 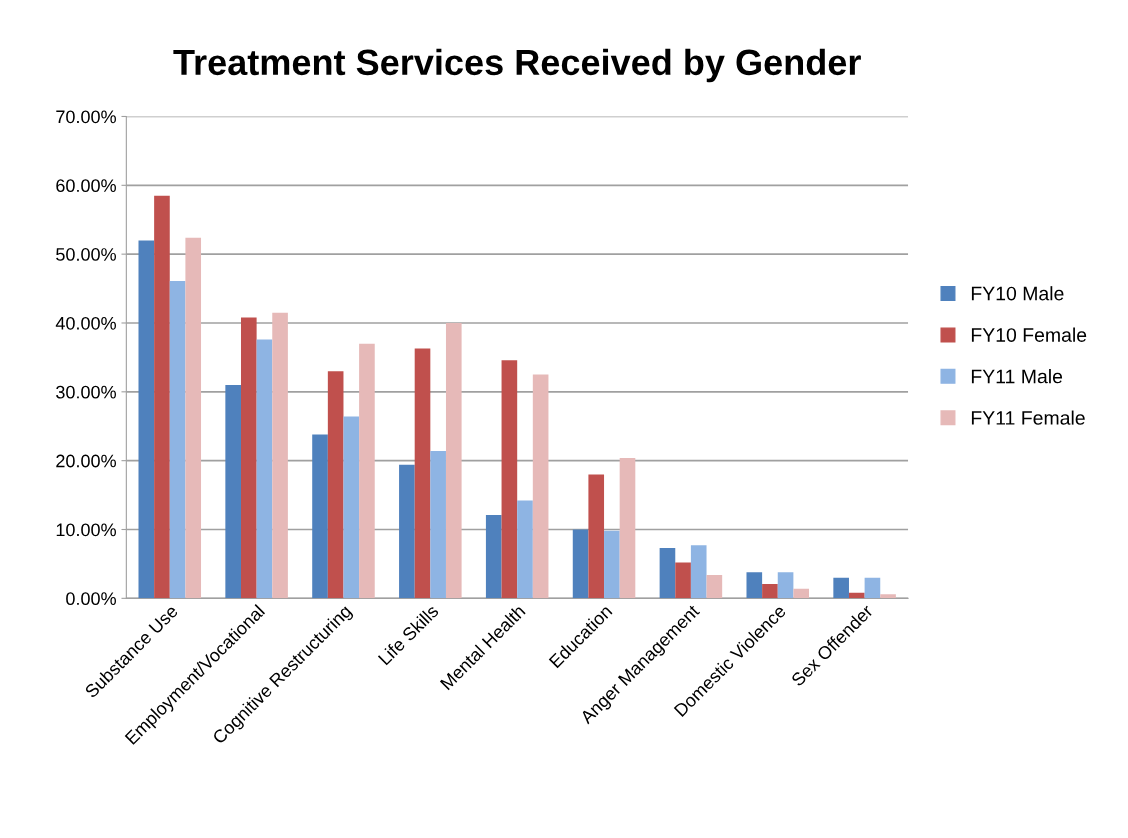 I want to click on y-tick-label: 10.00%, so click(x=86, y=530).